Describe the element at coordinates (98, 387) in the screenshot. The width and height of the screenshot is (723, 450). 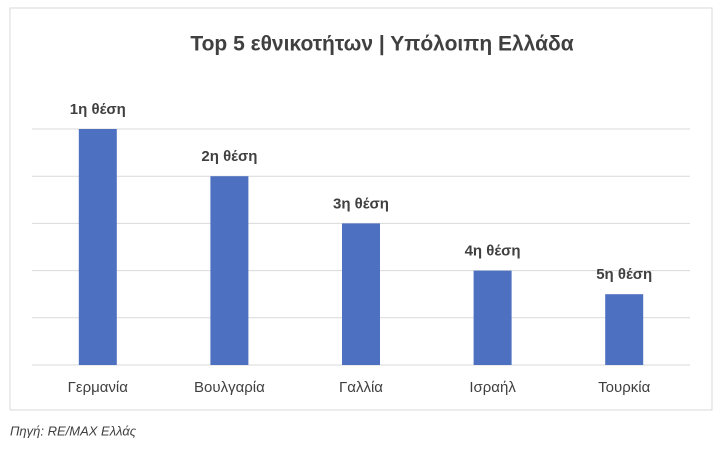
I see `x-tick-label: Γερμανία` at that location.